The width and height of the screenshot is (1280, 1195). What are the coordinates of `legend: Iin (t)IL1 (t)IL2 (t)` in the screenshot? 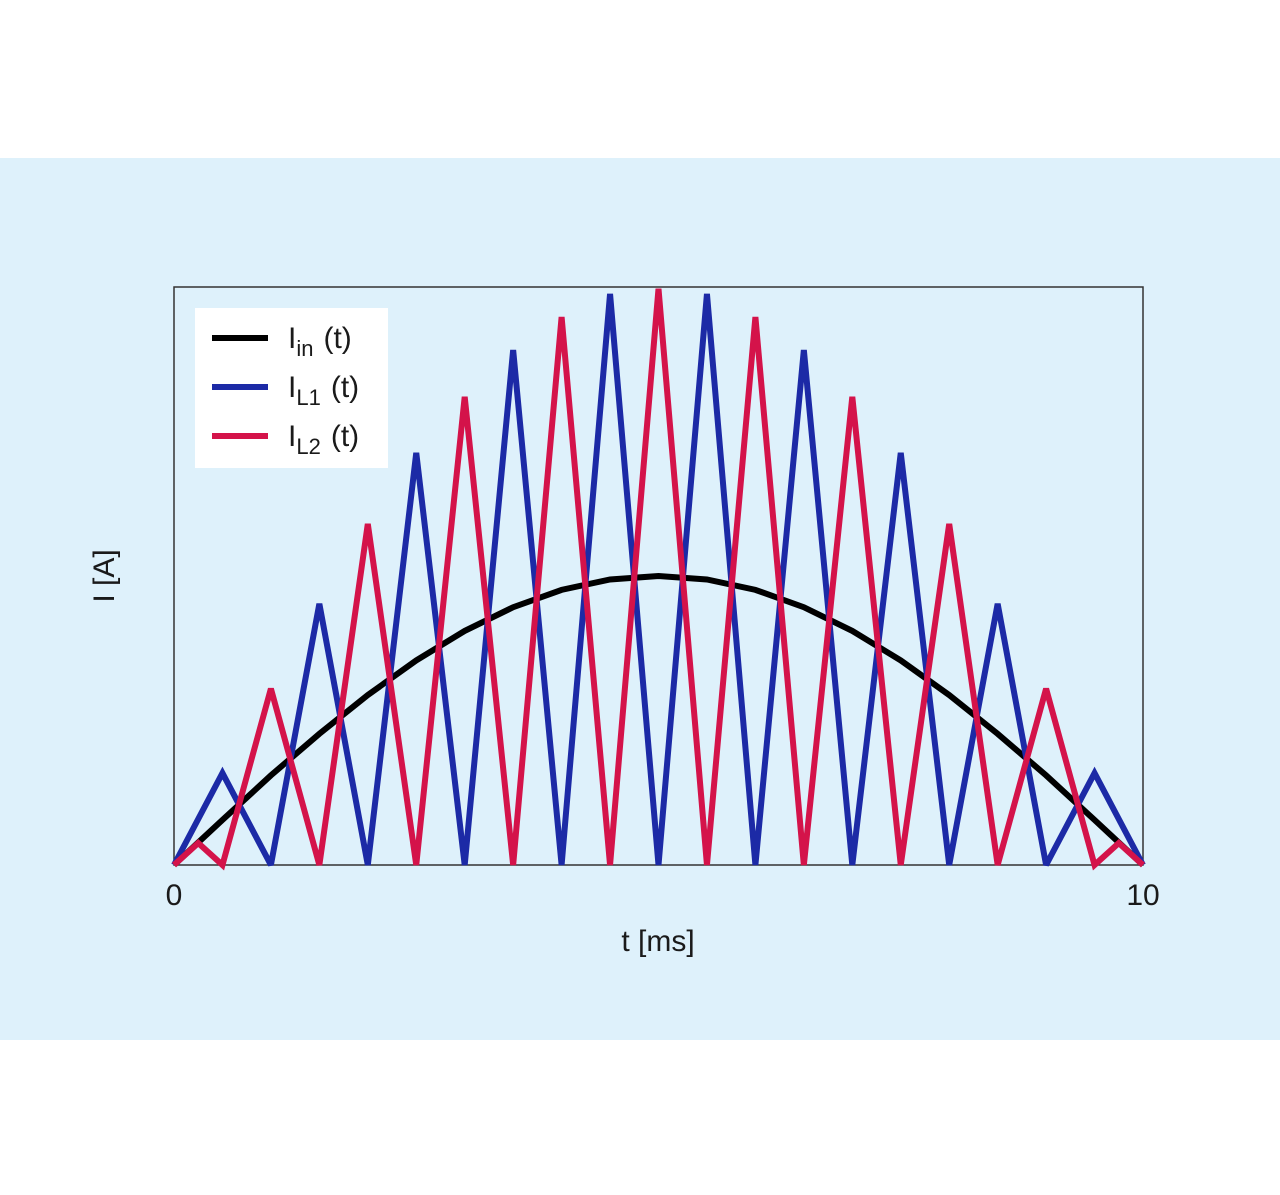 It's located at (291, 388).